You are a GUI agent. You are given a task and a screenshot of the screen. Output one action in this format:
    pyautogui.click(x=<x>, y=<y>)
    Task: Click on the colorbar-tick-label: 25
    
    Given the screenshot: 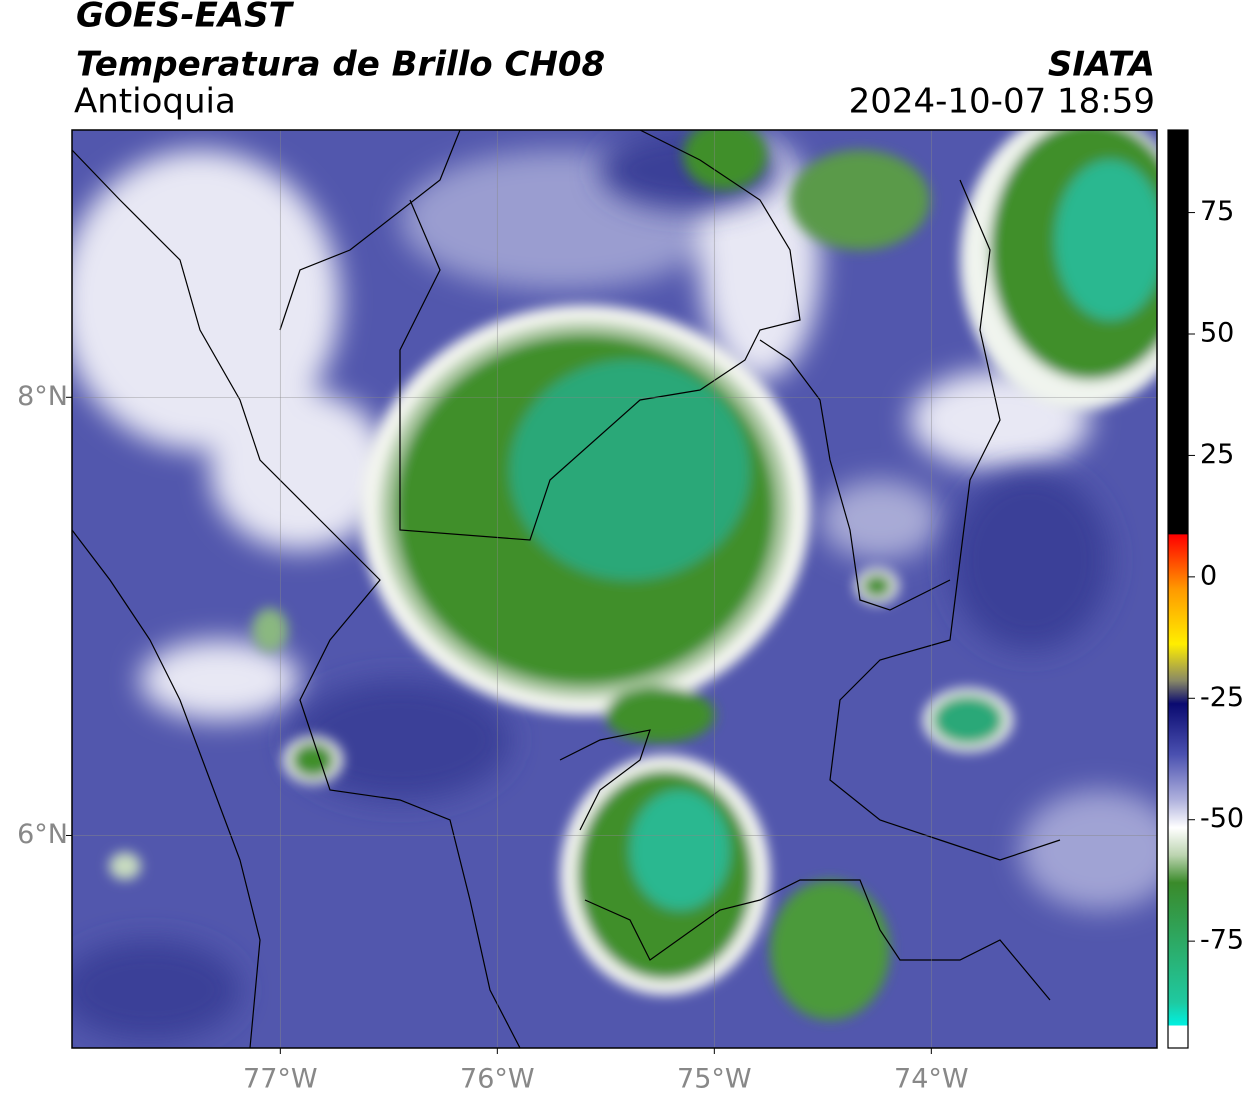 What is the action you would take?
    pyautogui.click(x=1217, y=454)
    